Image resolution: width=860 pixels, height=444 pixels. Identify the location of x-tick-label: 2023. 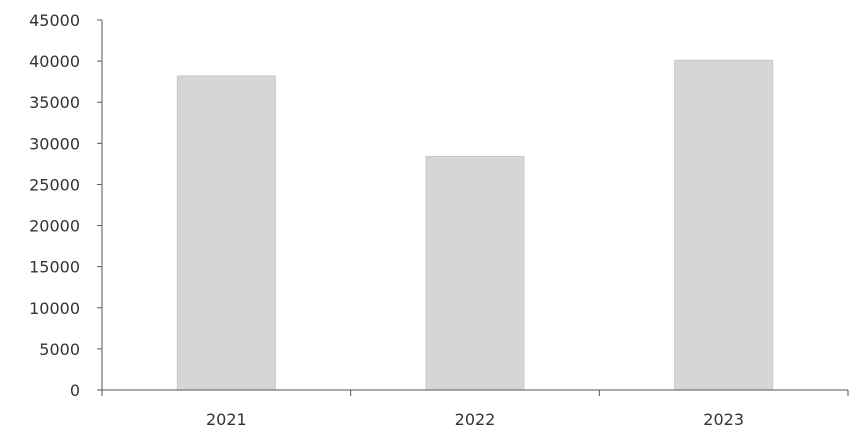
(723, 419).